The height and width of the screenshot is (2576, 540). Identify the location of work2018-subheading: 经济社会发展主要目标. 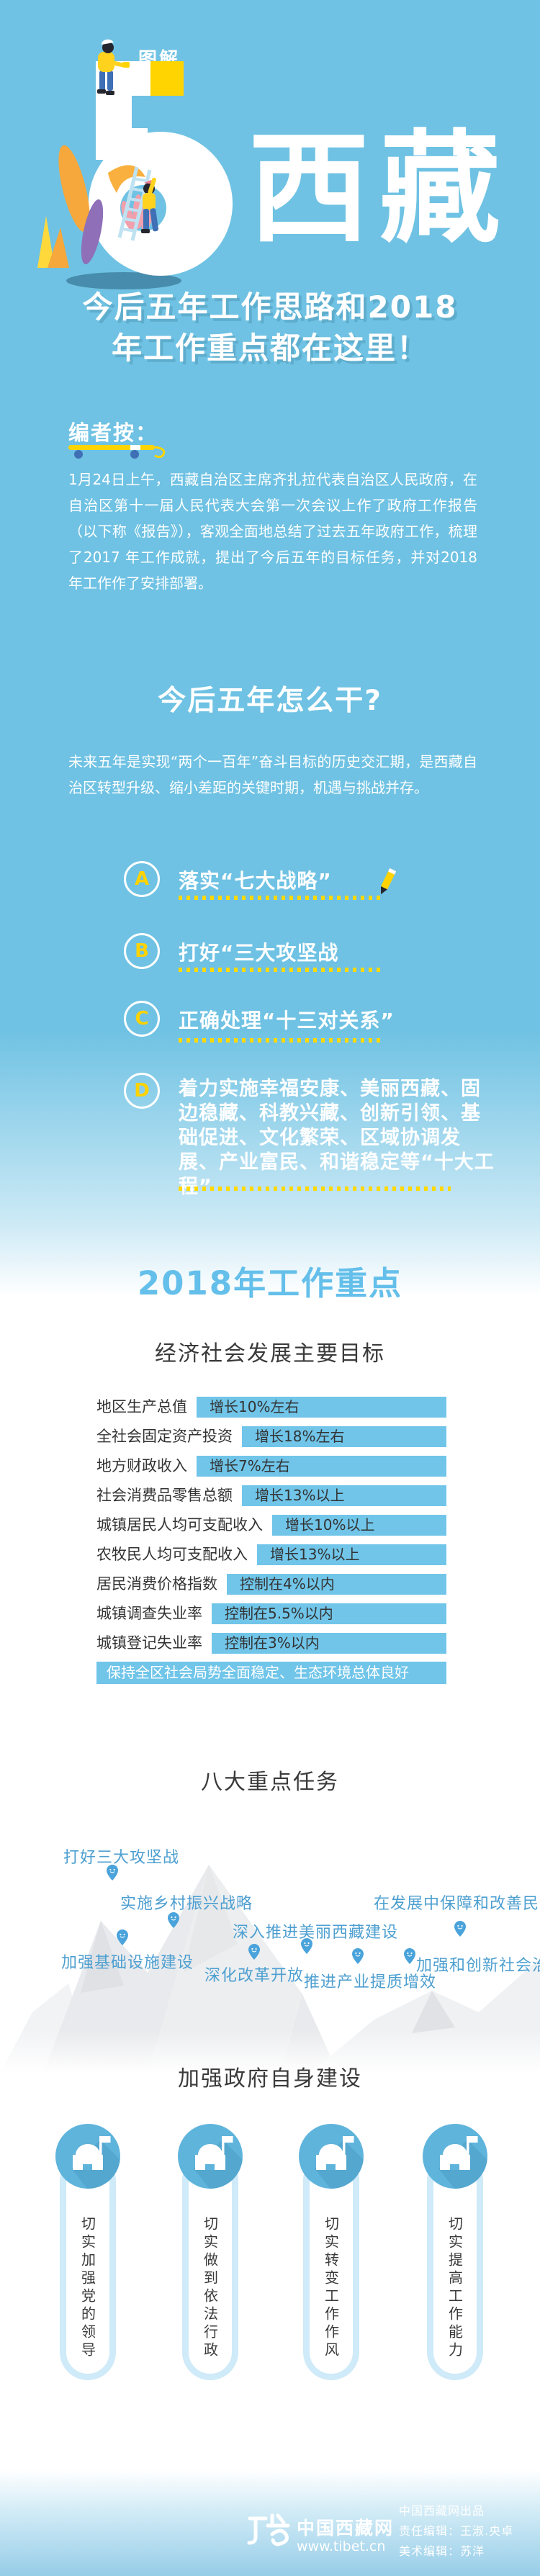
(270, 1353).